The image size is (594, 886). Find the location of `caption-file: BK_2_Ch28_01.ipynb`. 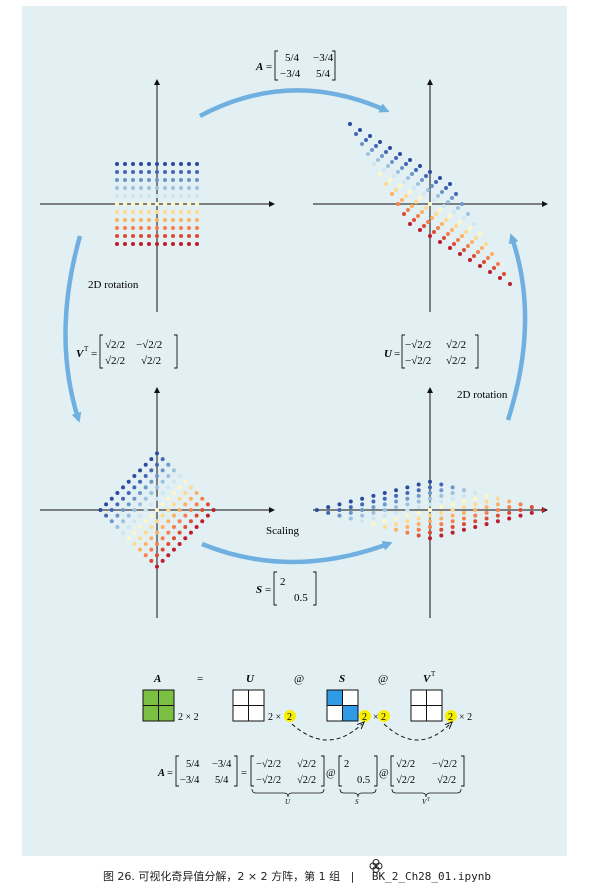

caption-file: BK_2_Ch28_01.ipynb is located at coordinates (431, 876).